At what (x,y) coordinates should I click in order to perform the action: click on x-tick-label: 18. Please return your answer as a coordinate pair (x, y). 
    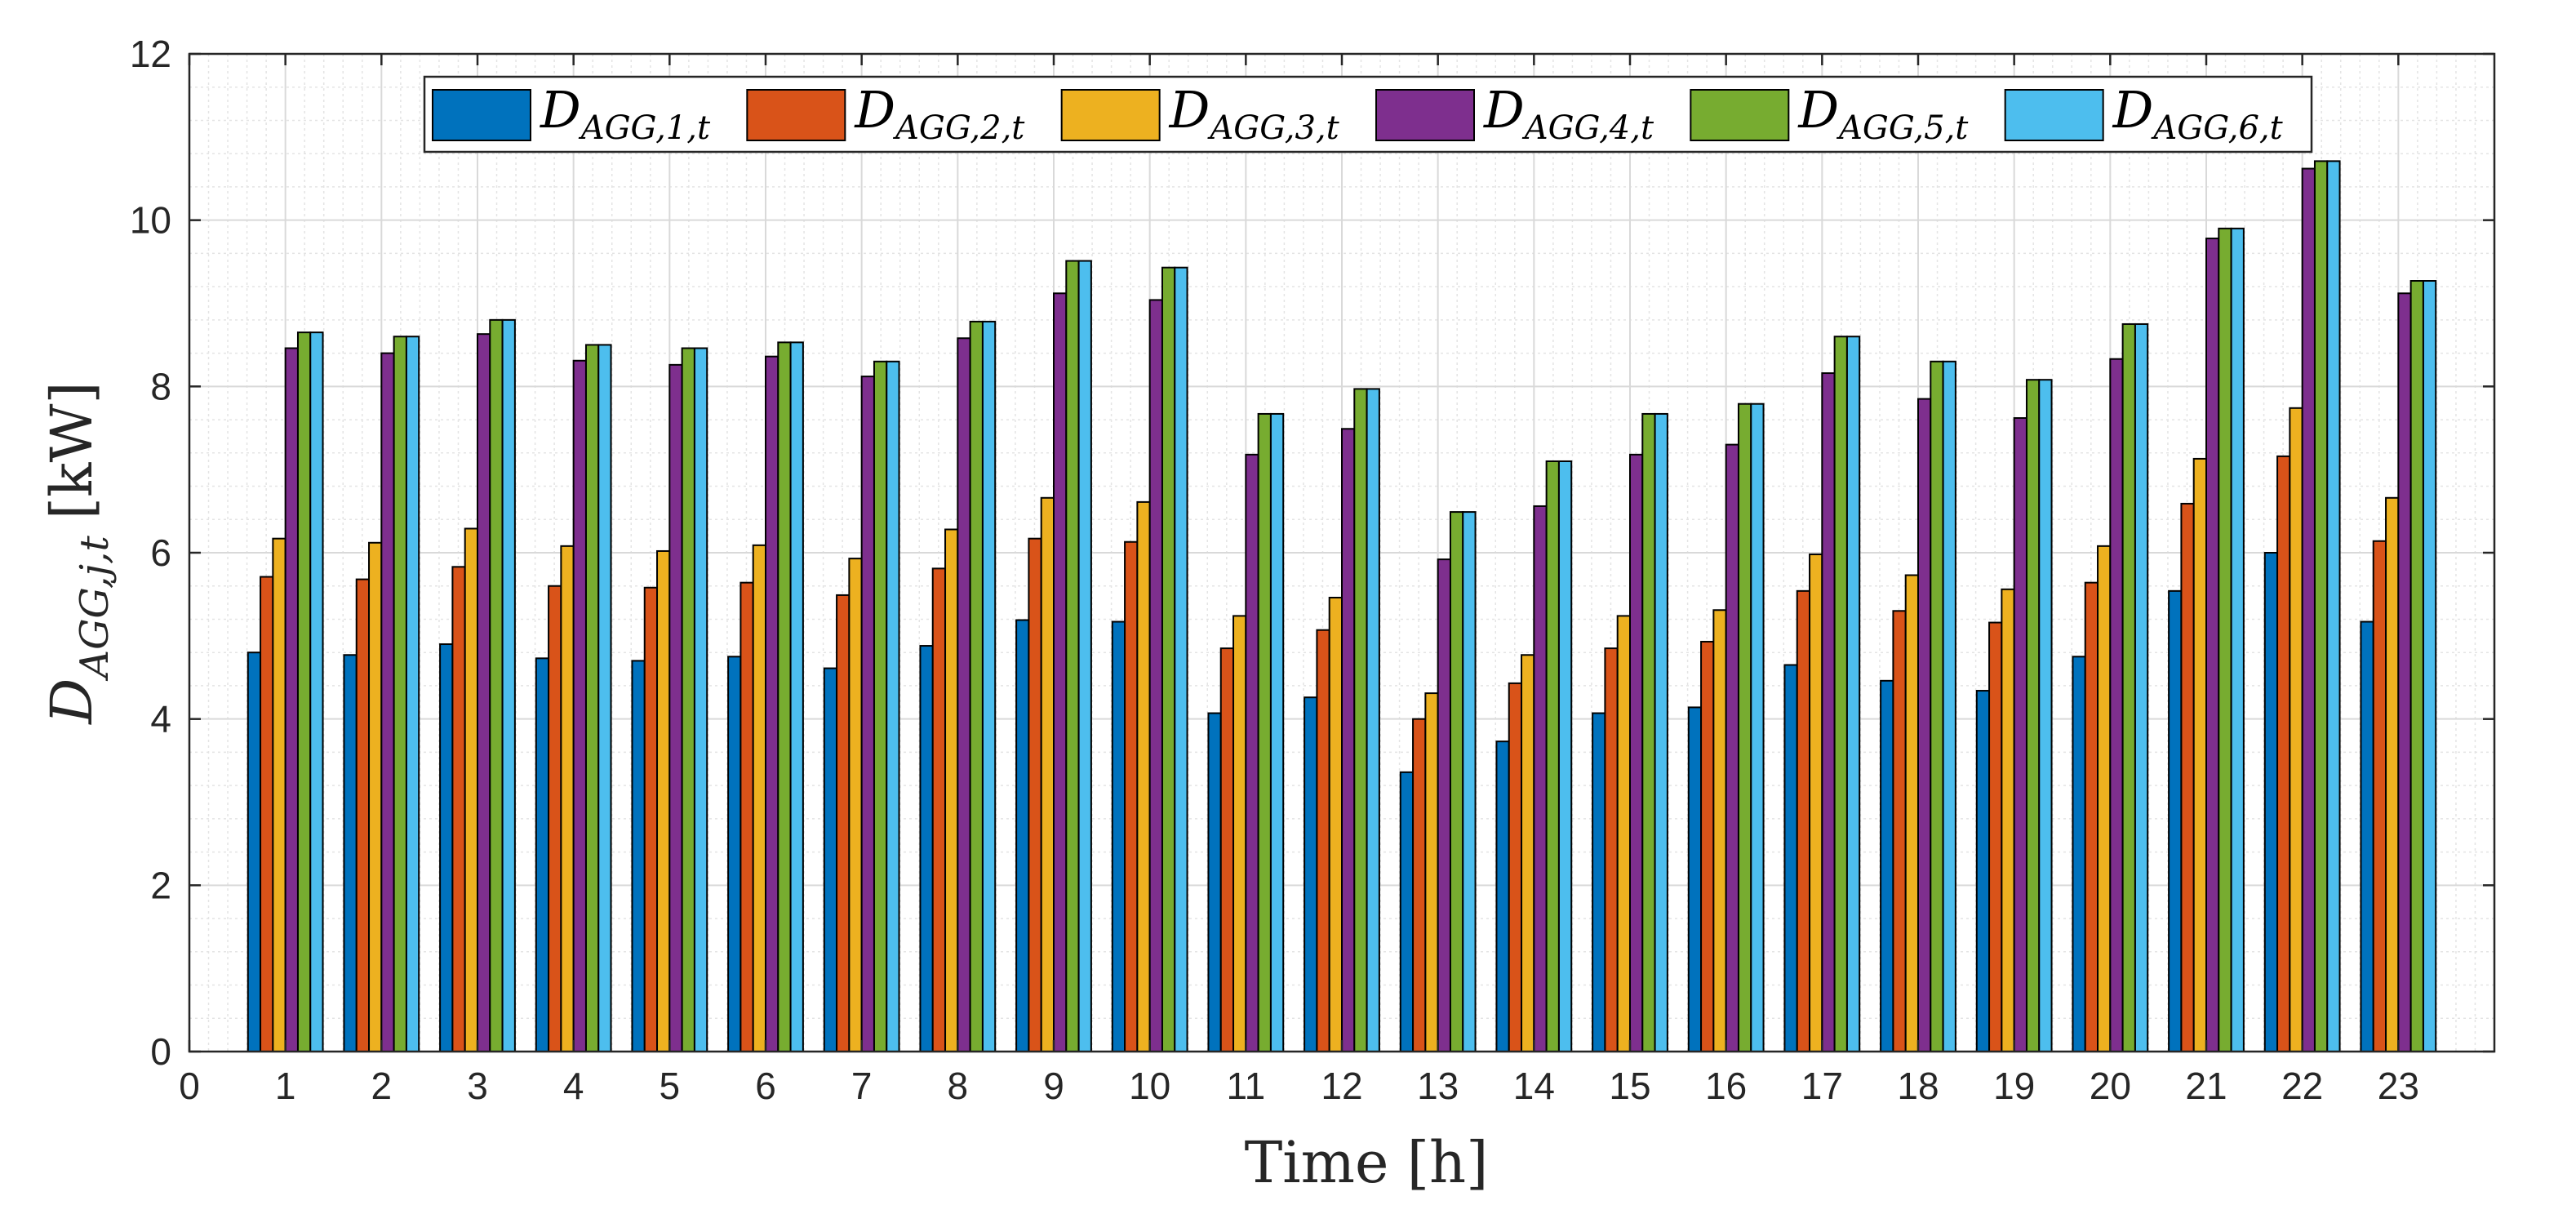
    Looking at the image, I should click on (1918, 1086).